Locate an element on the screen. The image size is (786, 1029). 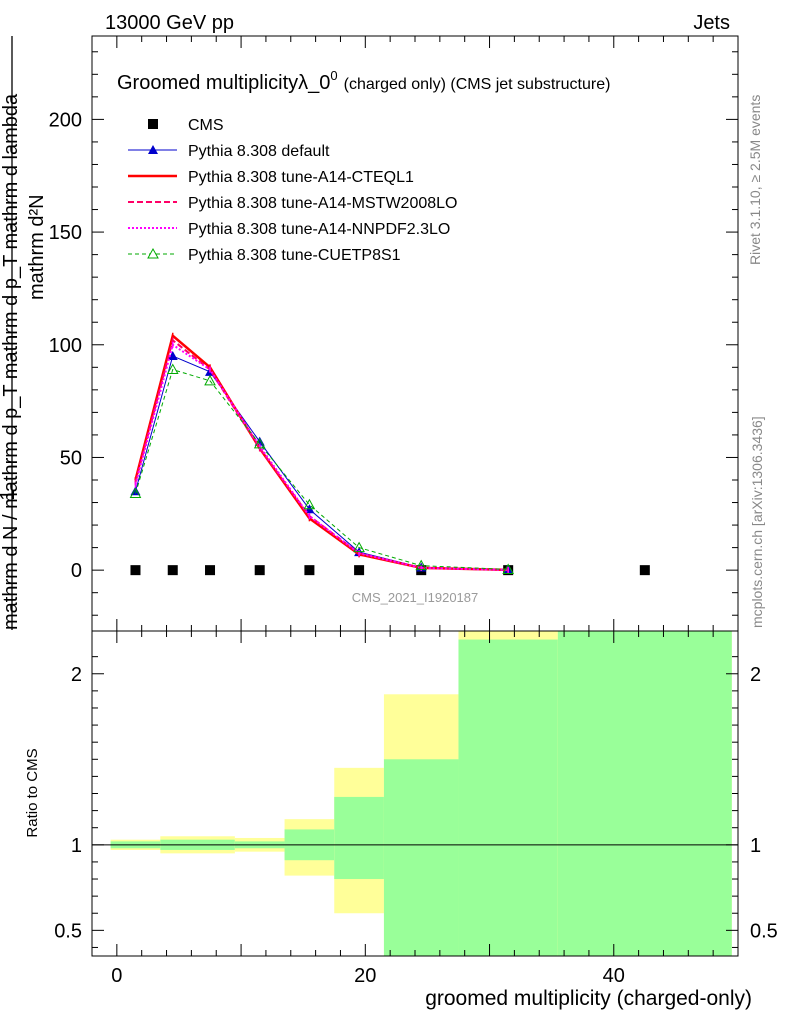
ratio-y-tick-label: 0.5 is located at coordinates (68, 931).